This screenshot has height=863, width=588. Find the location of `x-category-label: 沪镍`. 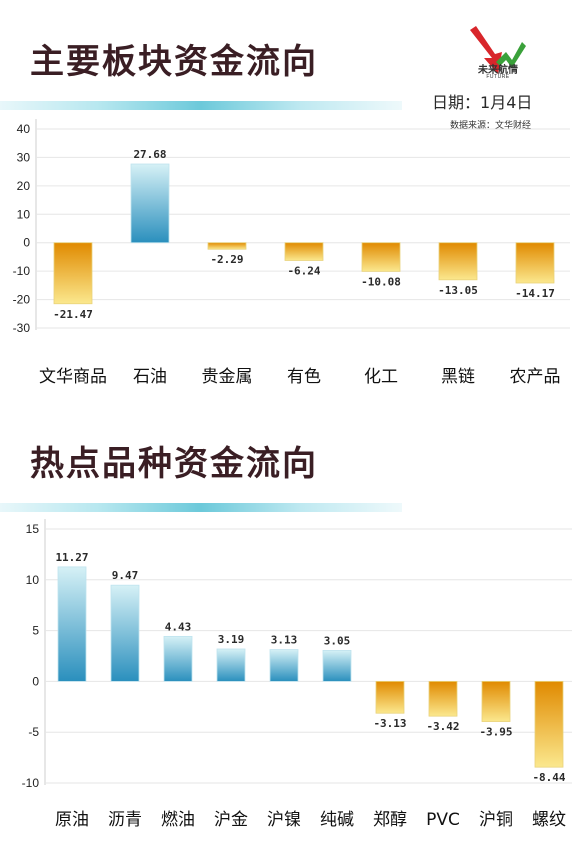

x-category-label: 沪镍 is located at coordinates (284, 820).